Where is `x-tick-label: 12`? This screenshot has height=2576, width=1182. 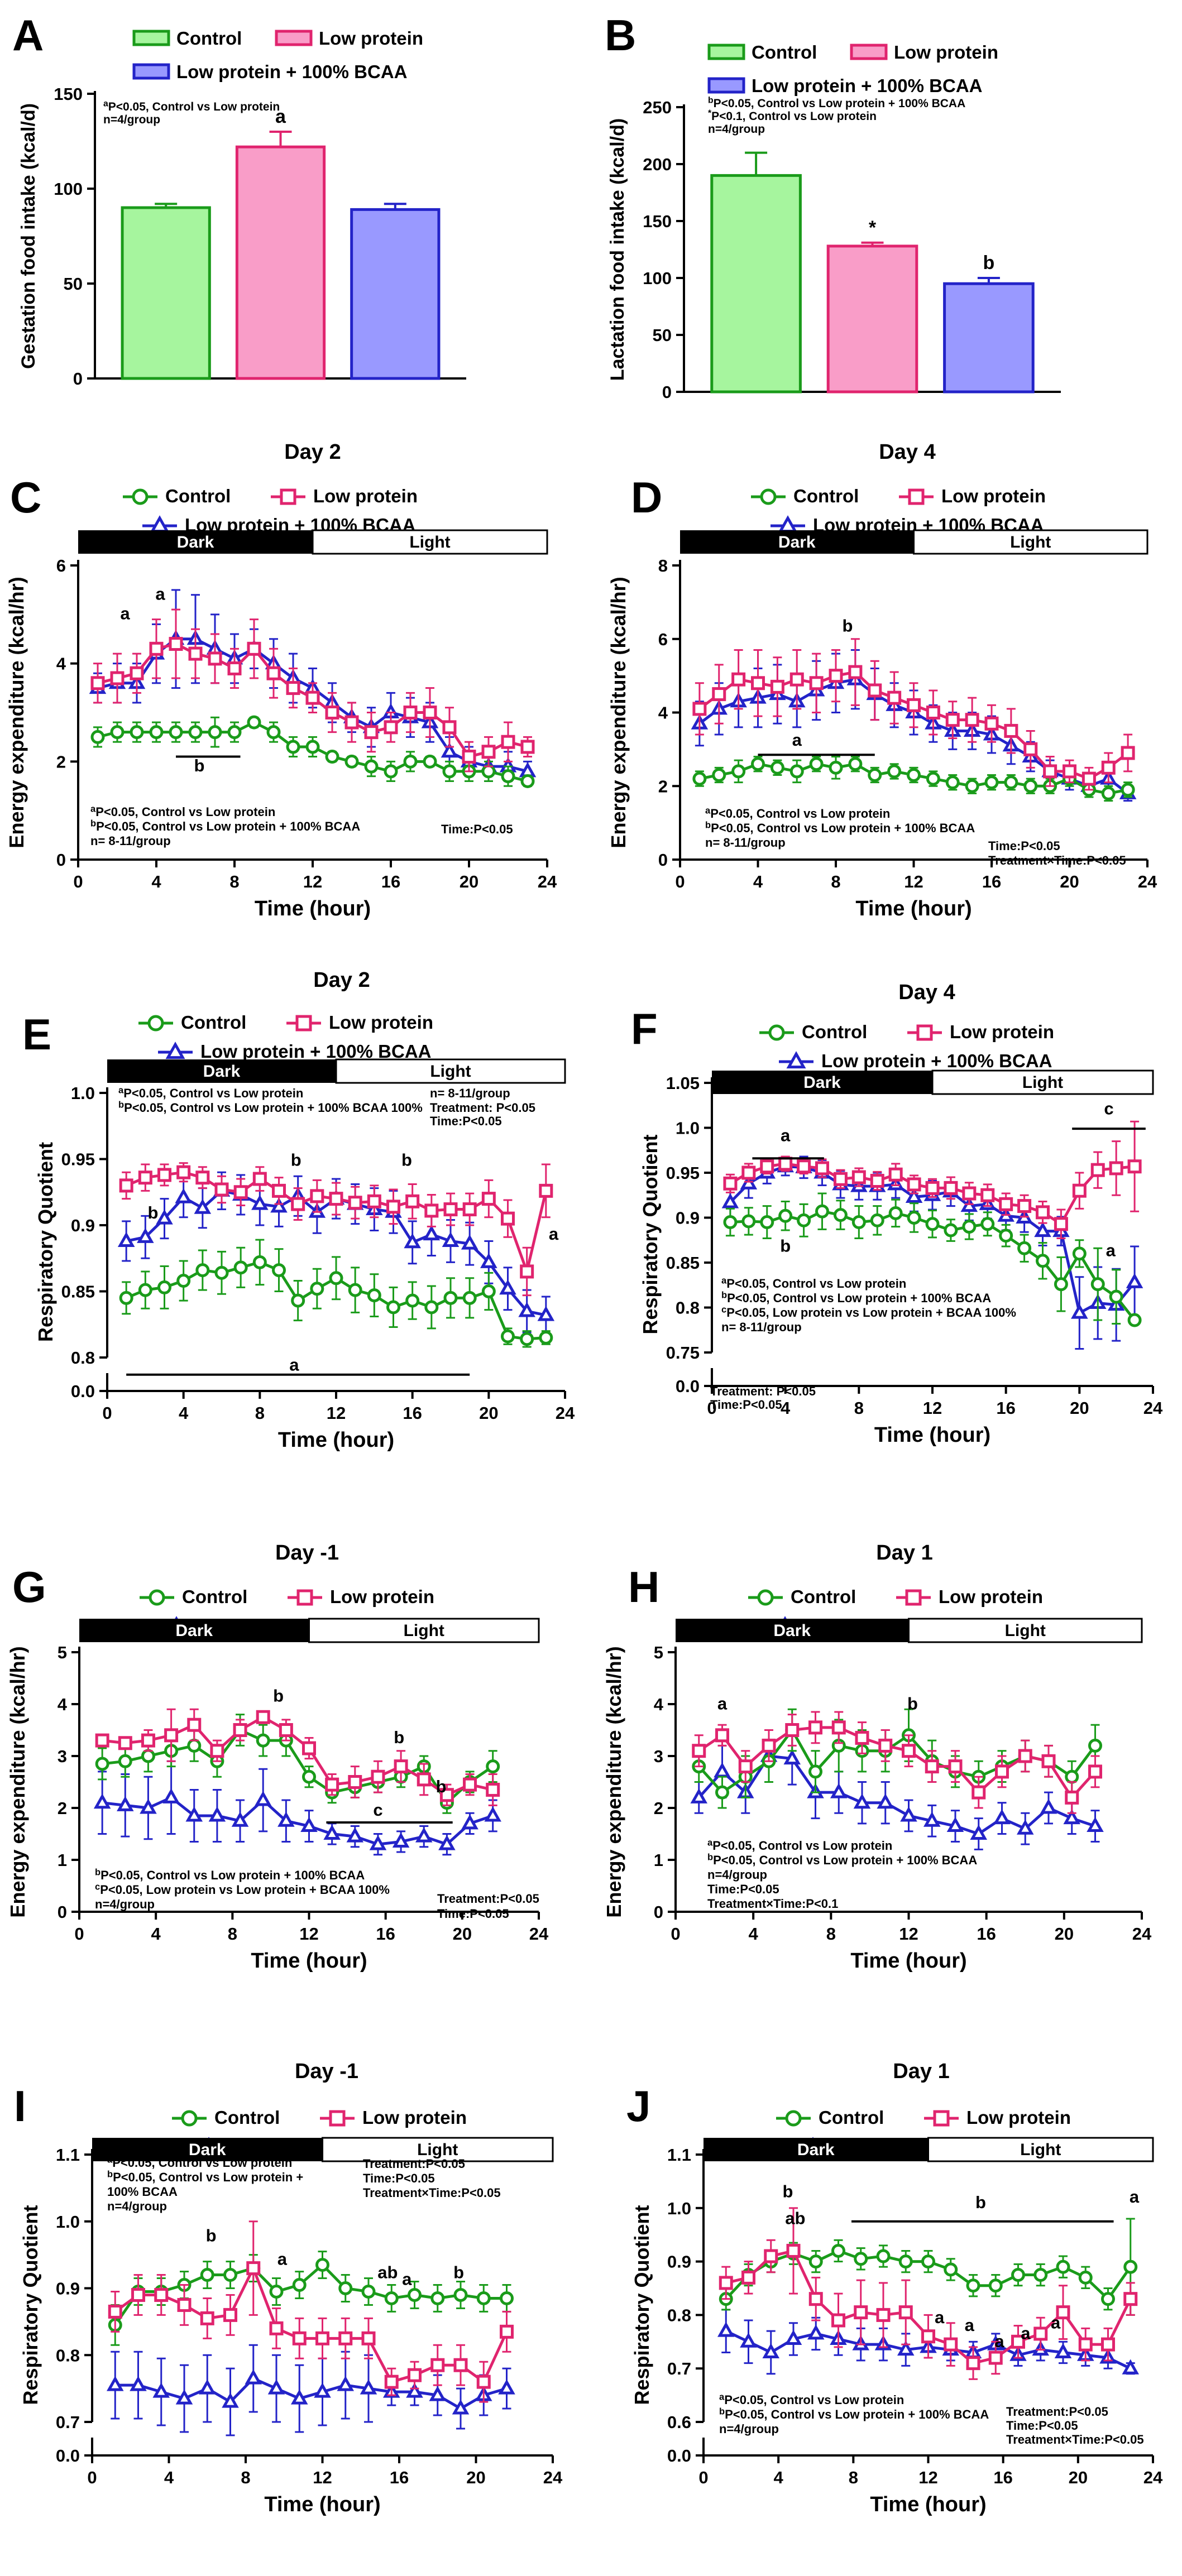
x-tick-label: 12 is located at coordinates (908, 1934).